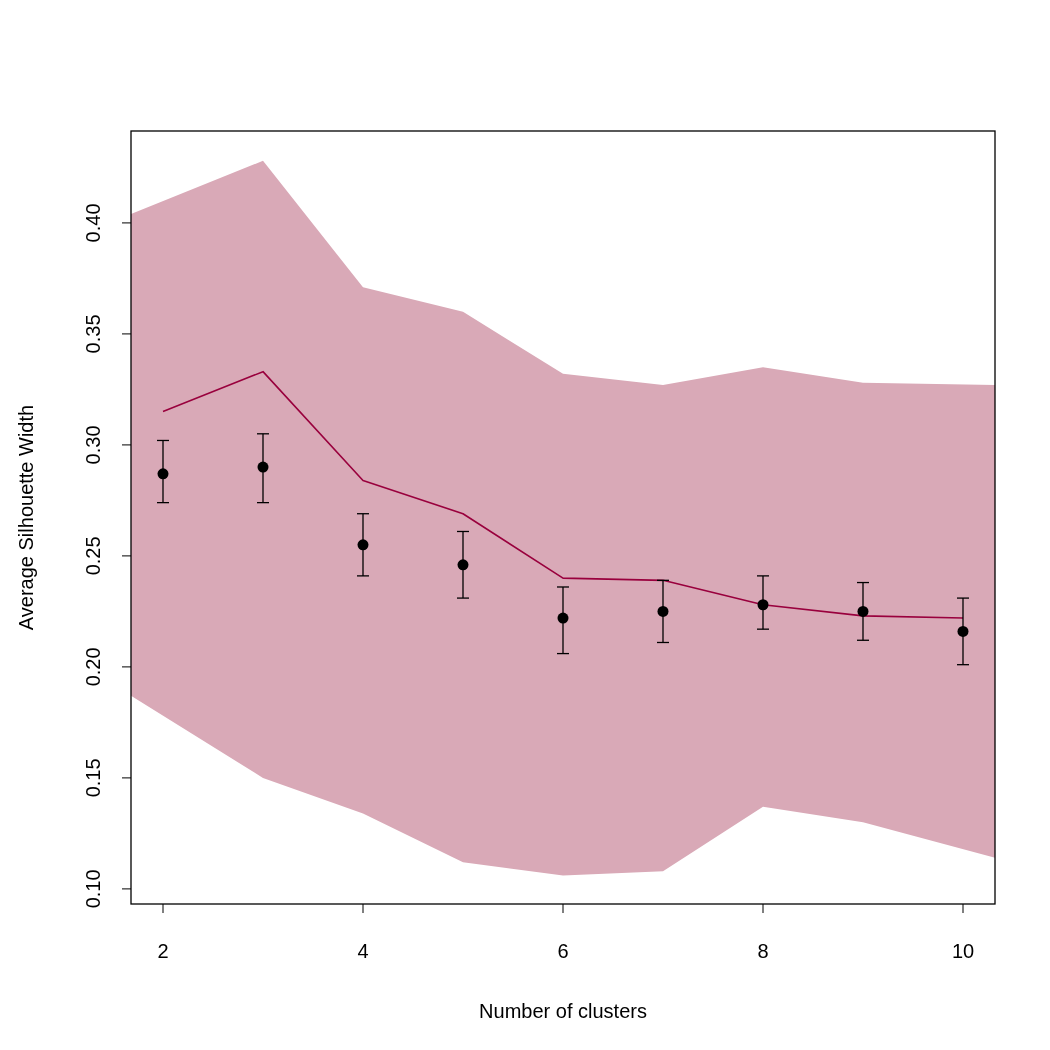 The height and width of the screenshot is (1050, 1050). What do you see at coordinates (93, 889) in the screenshot?
I see `y-tick-label: 0.10` at bounding box center [93, 889].